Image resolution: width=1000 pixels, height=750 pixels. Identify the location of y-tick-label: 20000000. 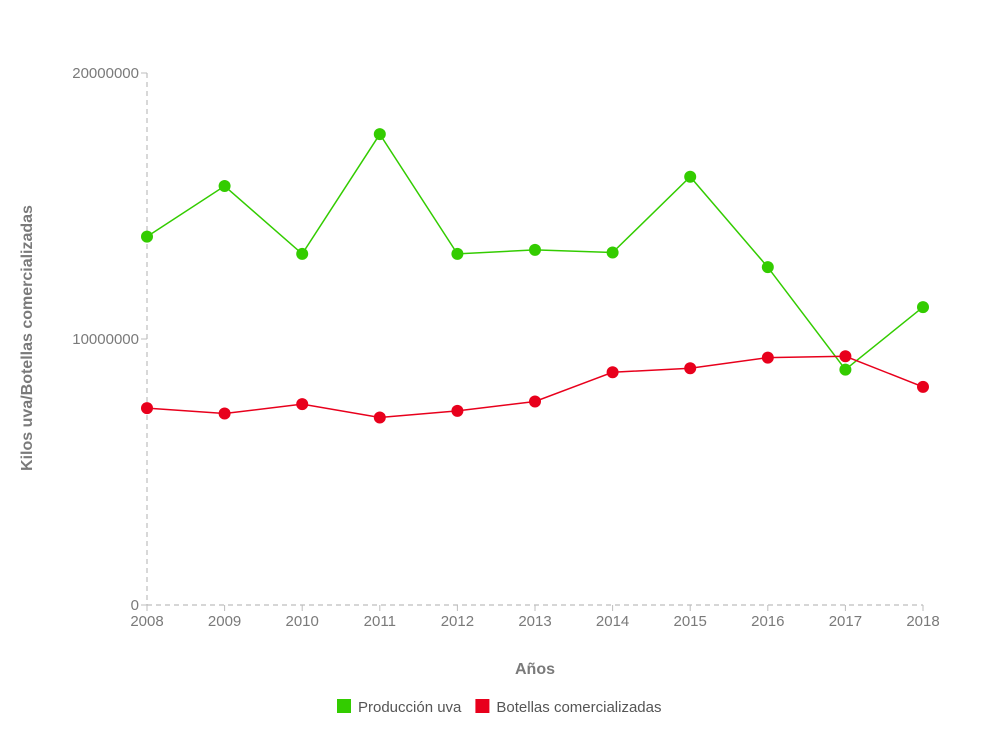
(105, 73).